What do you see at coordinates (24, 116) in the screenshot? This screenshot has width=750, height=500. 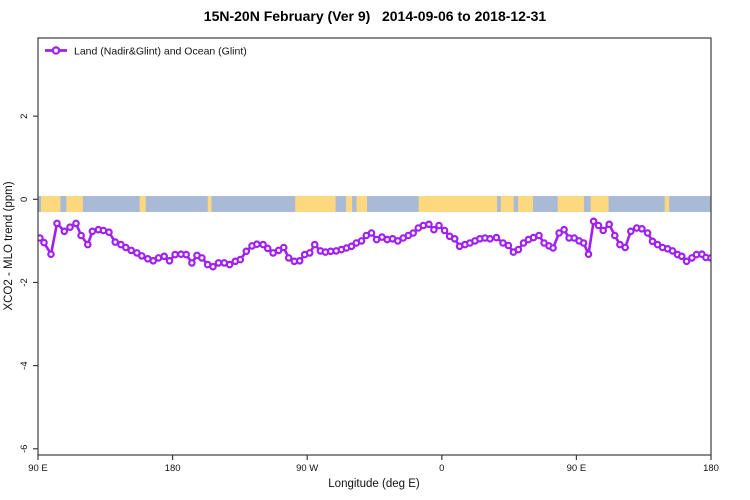 I see `y-tick-label: 2` at bounding box center [24, 116].